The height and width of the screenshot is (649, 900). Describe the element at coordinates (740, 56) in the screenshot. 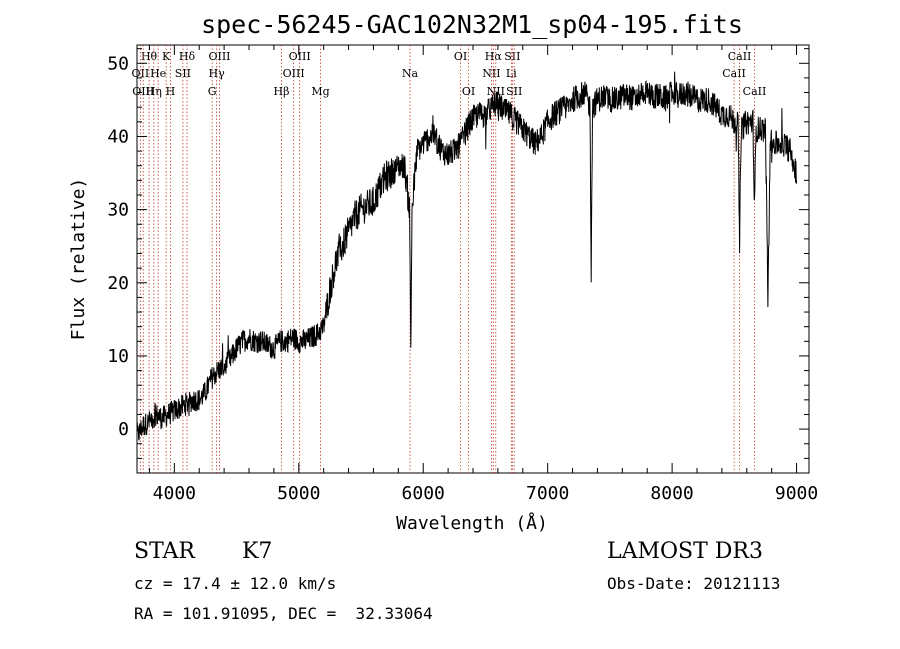

I see `line-label-26: CaII` at that location.